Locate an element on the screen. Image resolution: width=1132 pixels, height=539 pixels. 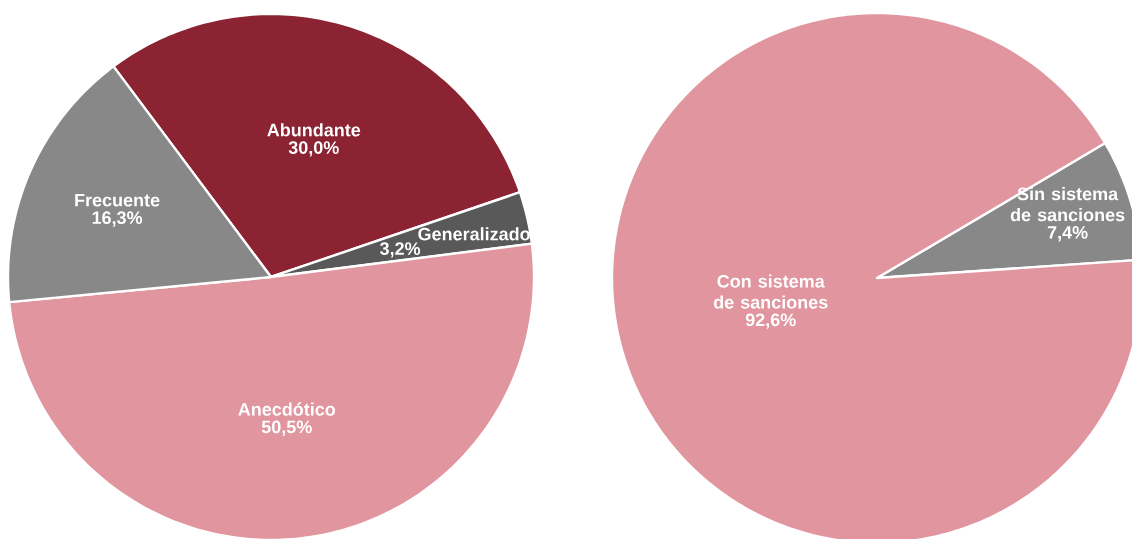
data-label: 30,0% is located at coordinates (313, 149).